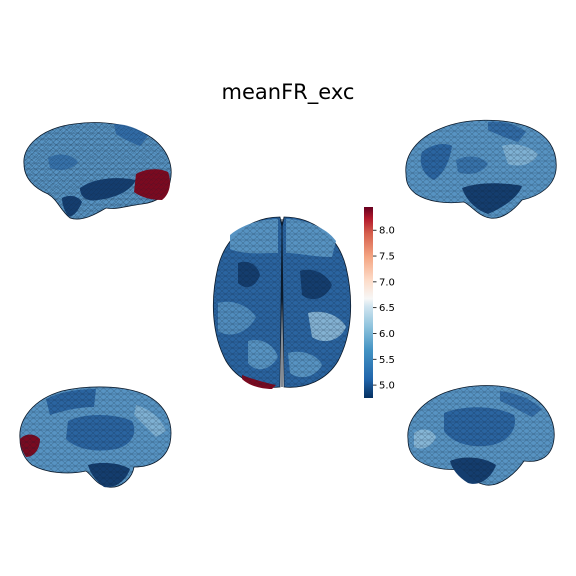  Describe the element at coordinates (387, 282) in the screenshot. I see `colorbar-tick-label: 7.0` at that location.